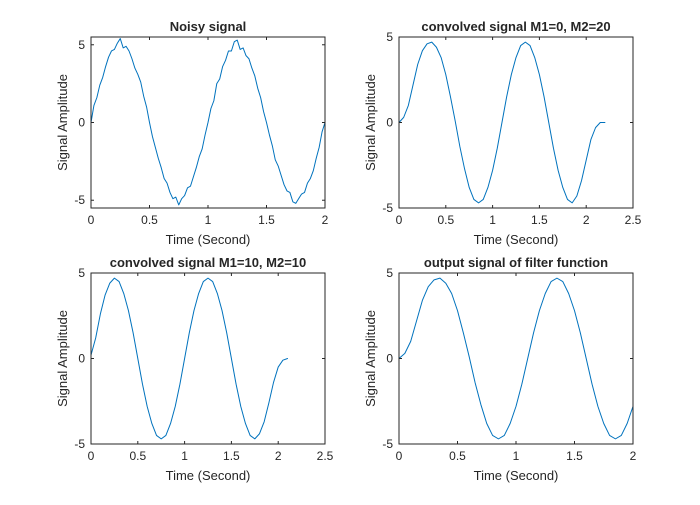  I want to click on chart-title: output signal of filter function, so click(516, 262).